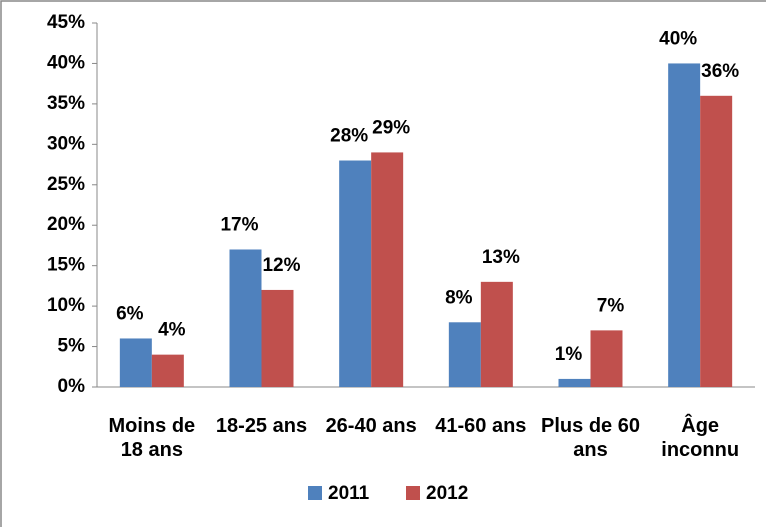 Image resolution: width=766 pixels, height=527 pixels. Describe the element at coordinates (72, 346) in the screenshot. I see `y-tick-label: 5%` at that location.